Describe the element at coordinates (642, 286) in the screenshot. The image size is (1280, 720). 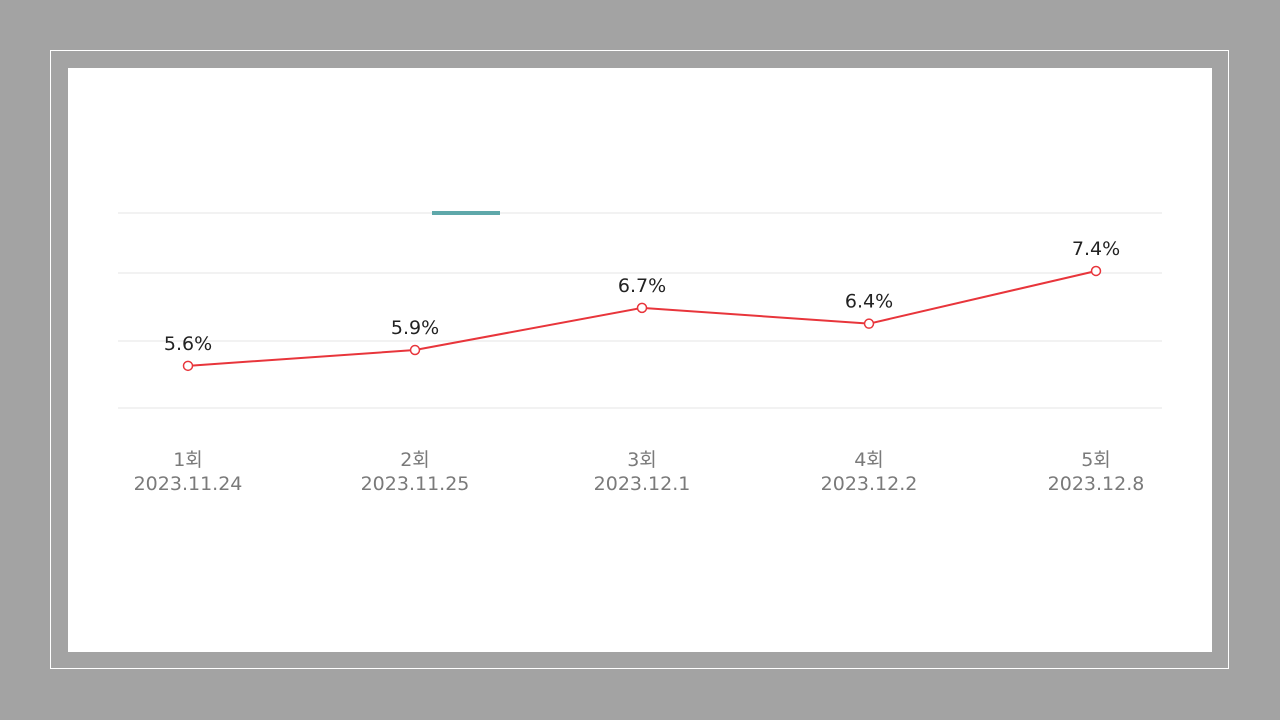
I see `data-label: 6.7%` at that location.